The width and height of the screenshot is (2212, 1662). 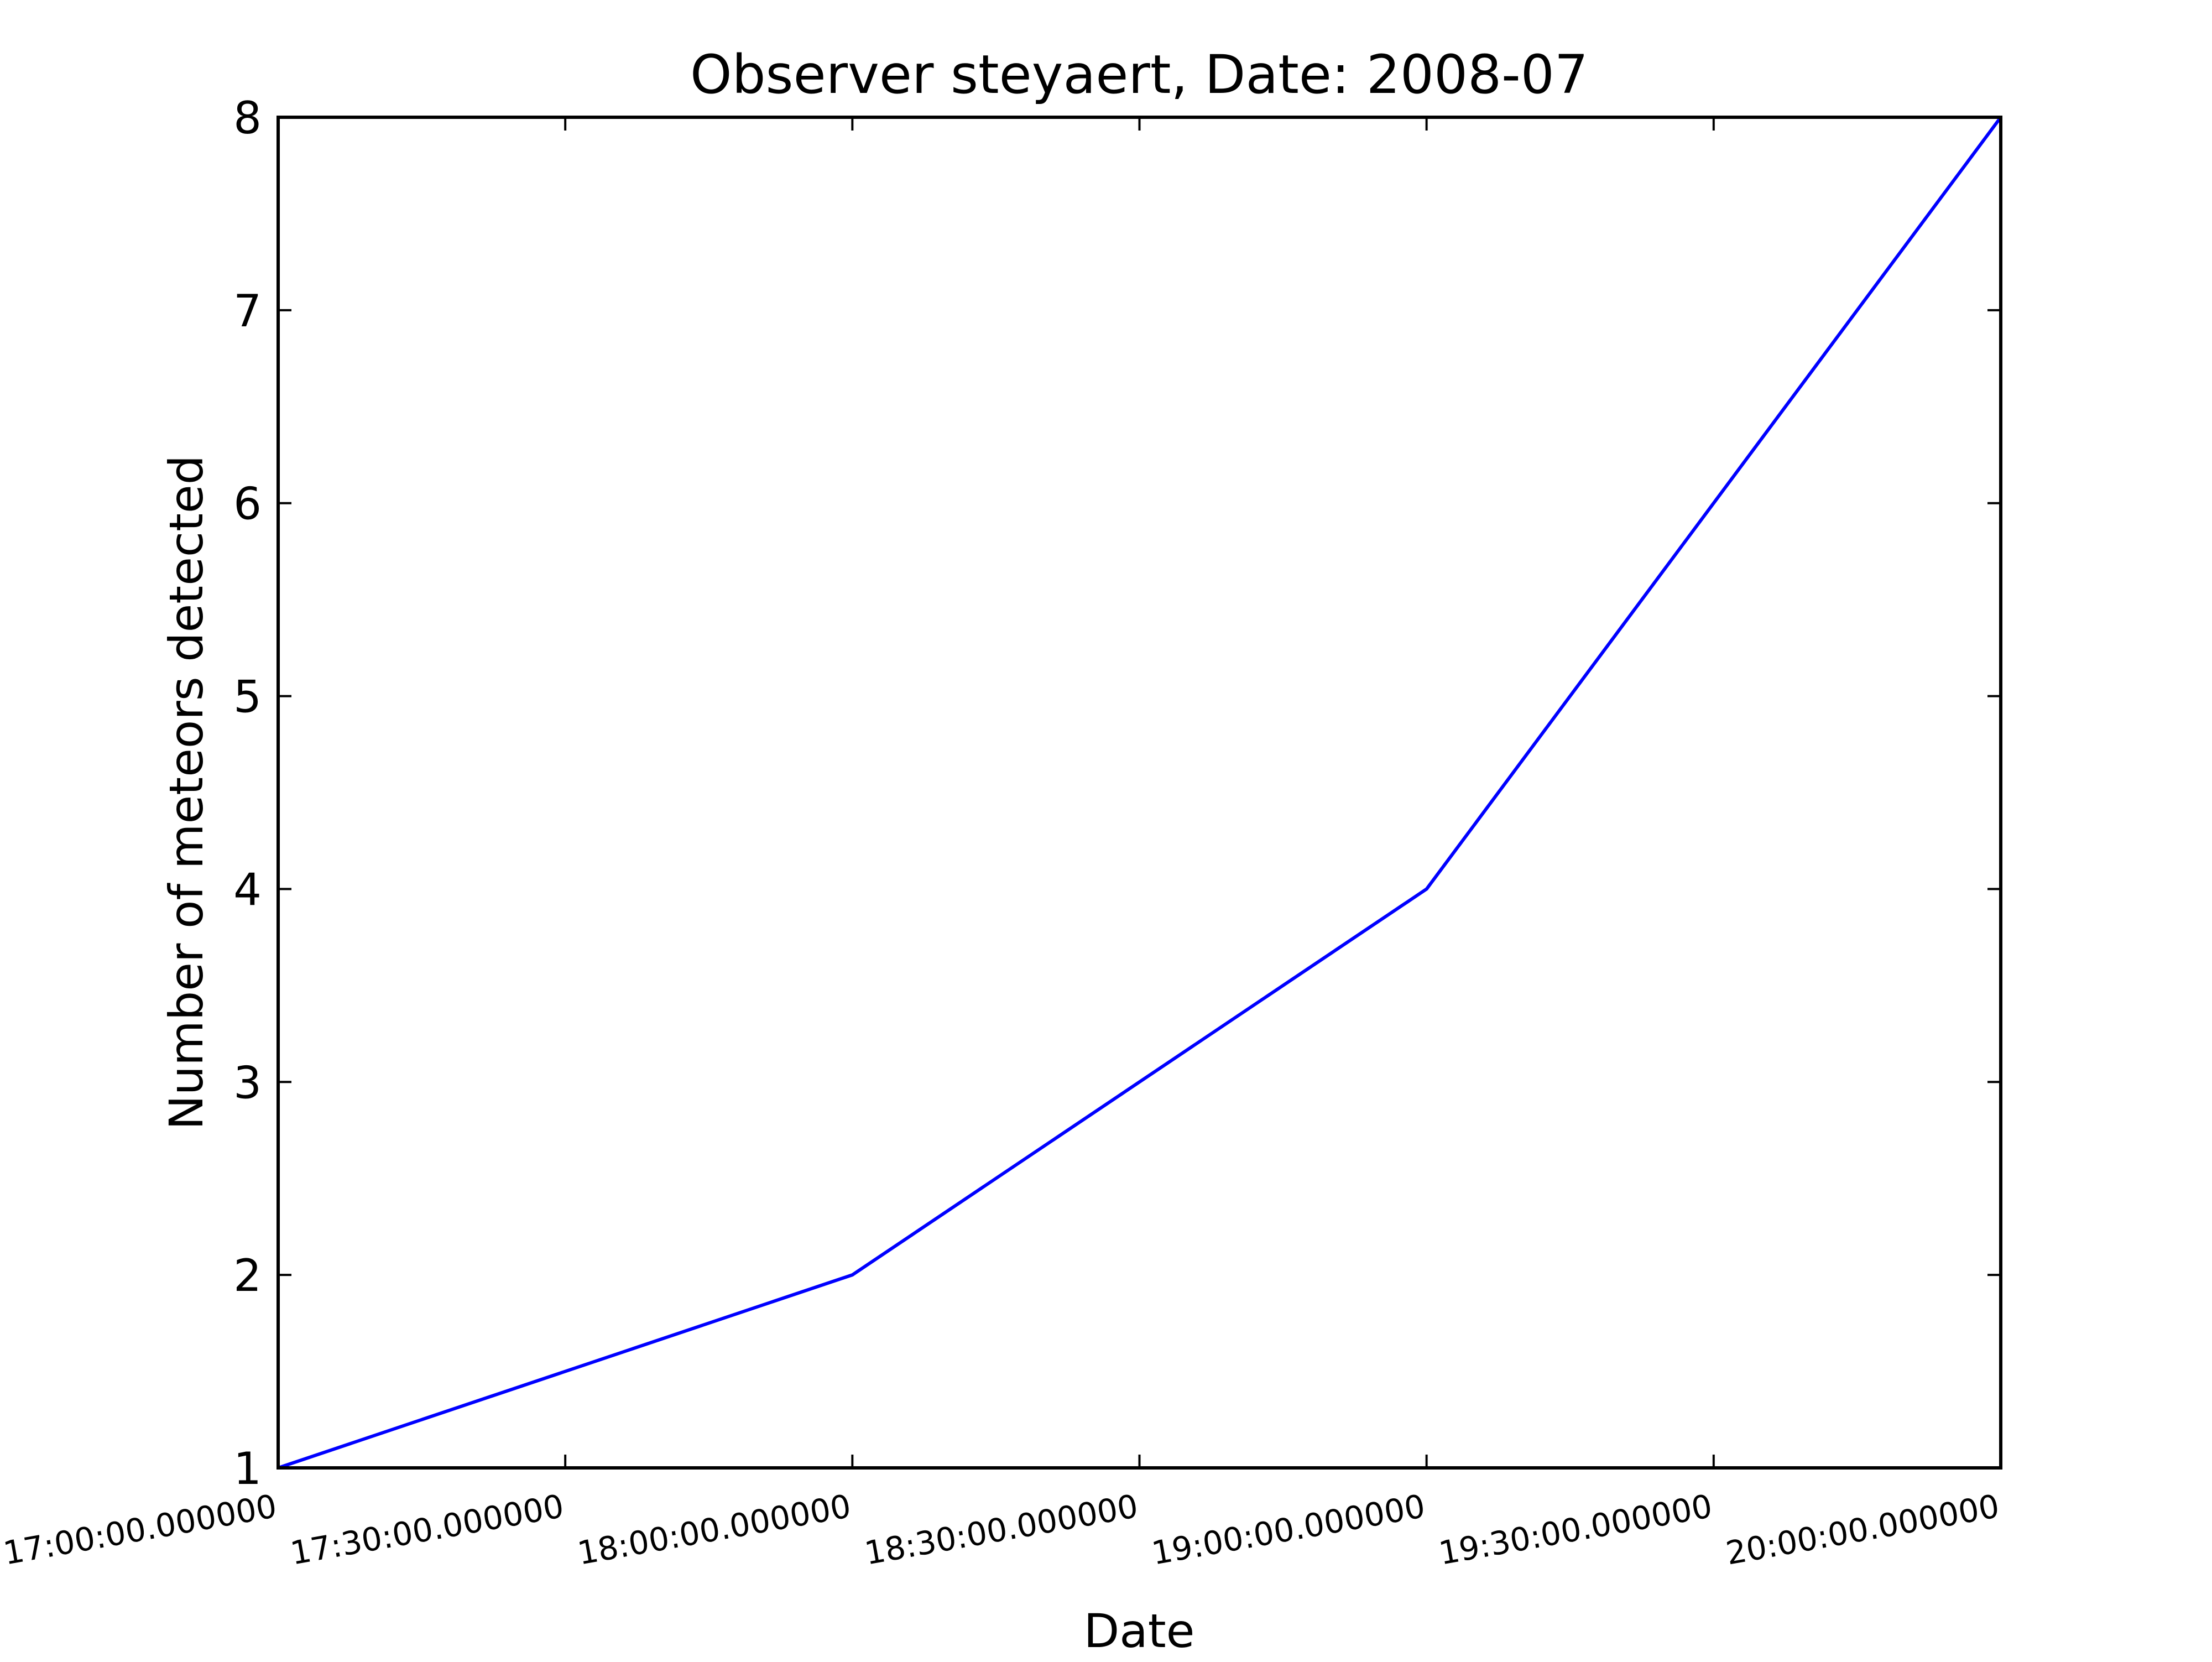 I want to click on y-tick-label: 8, so click(x=248, y=118).